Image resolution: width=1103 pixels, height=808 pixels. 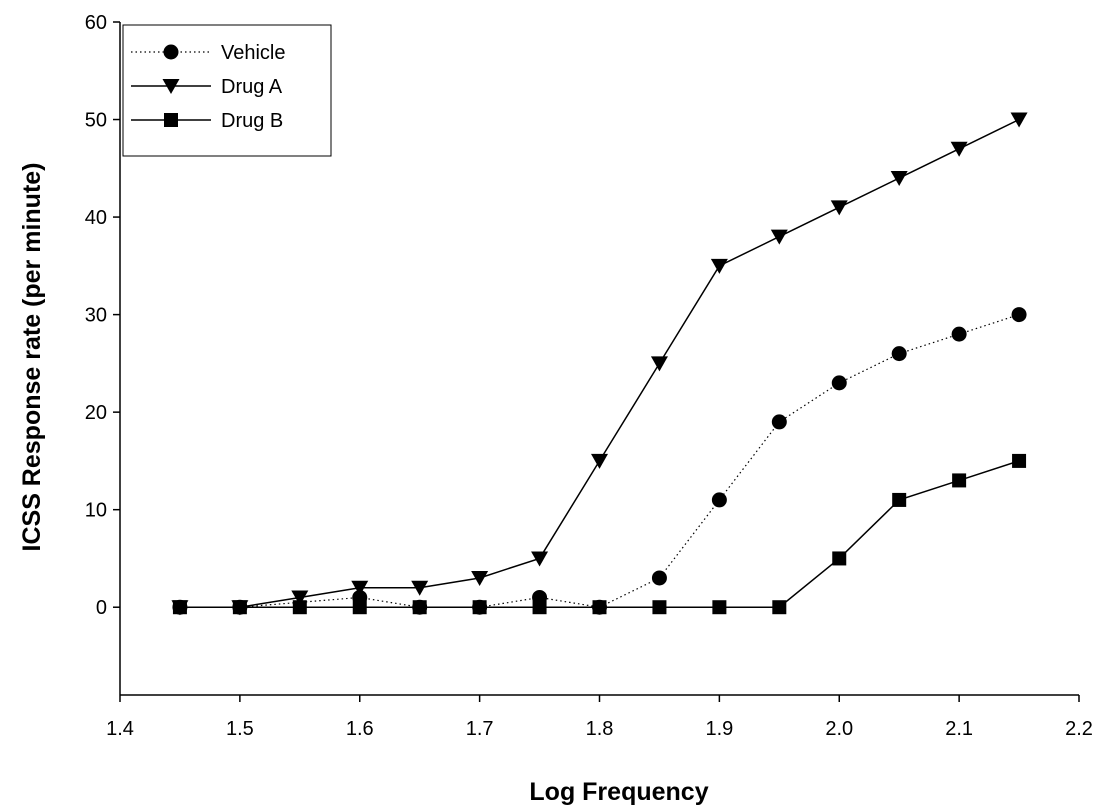 What do you see at coordinates (96, 511) in the screenshot?
I see `y-tick-label: 10` at bounding box center [96, 511].